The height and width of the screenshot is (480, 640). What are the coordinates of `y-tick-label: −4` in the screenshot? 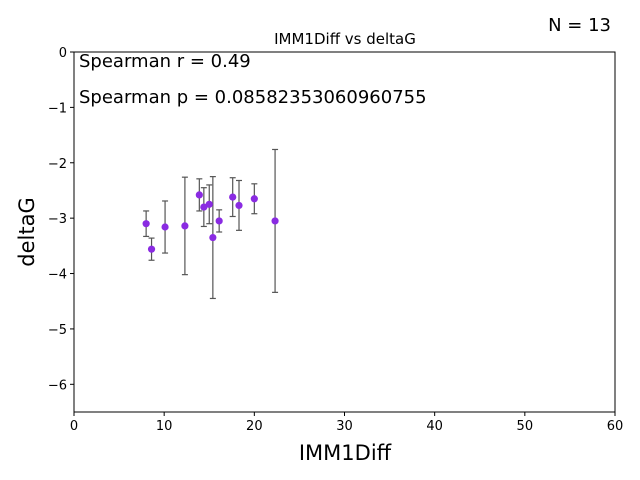 It's located at (57, 275).